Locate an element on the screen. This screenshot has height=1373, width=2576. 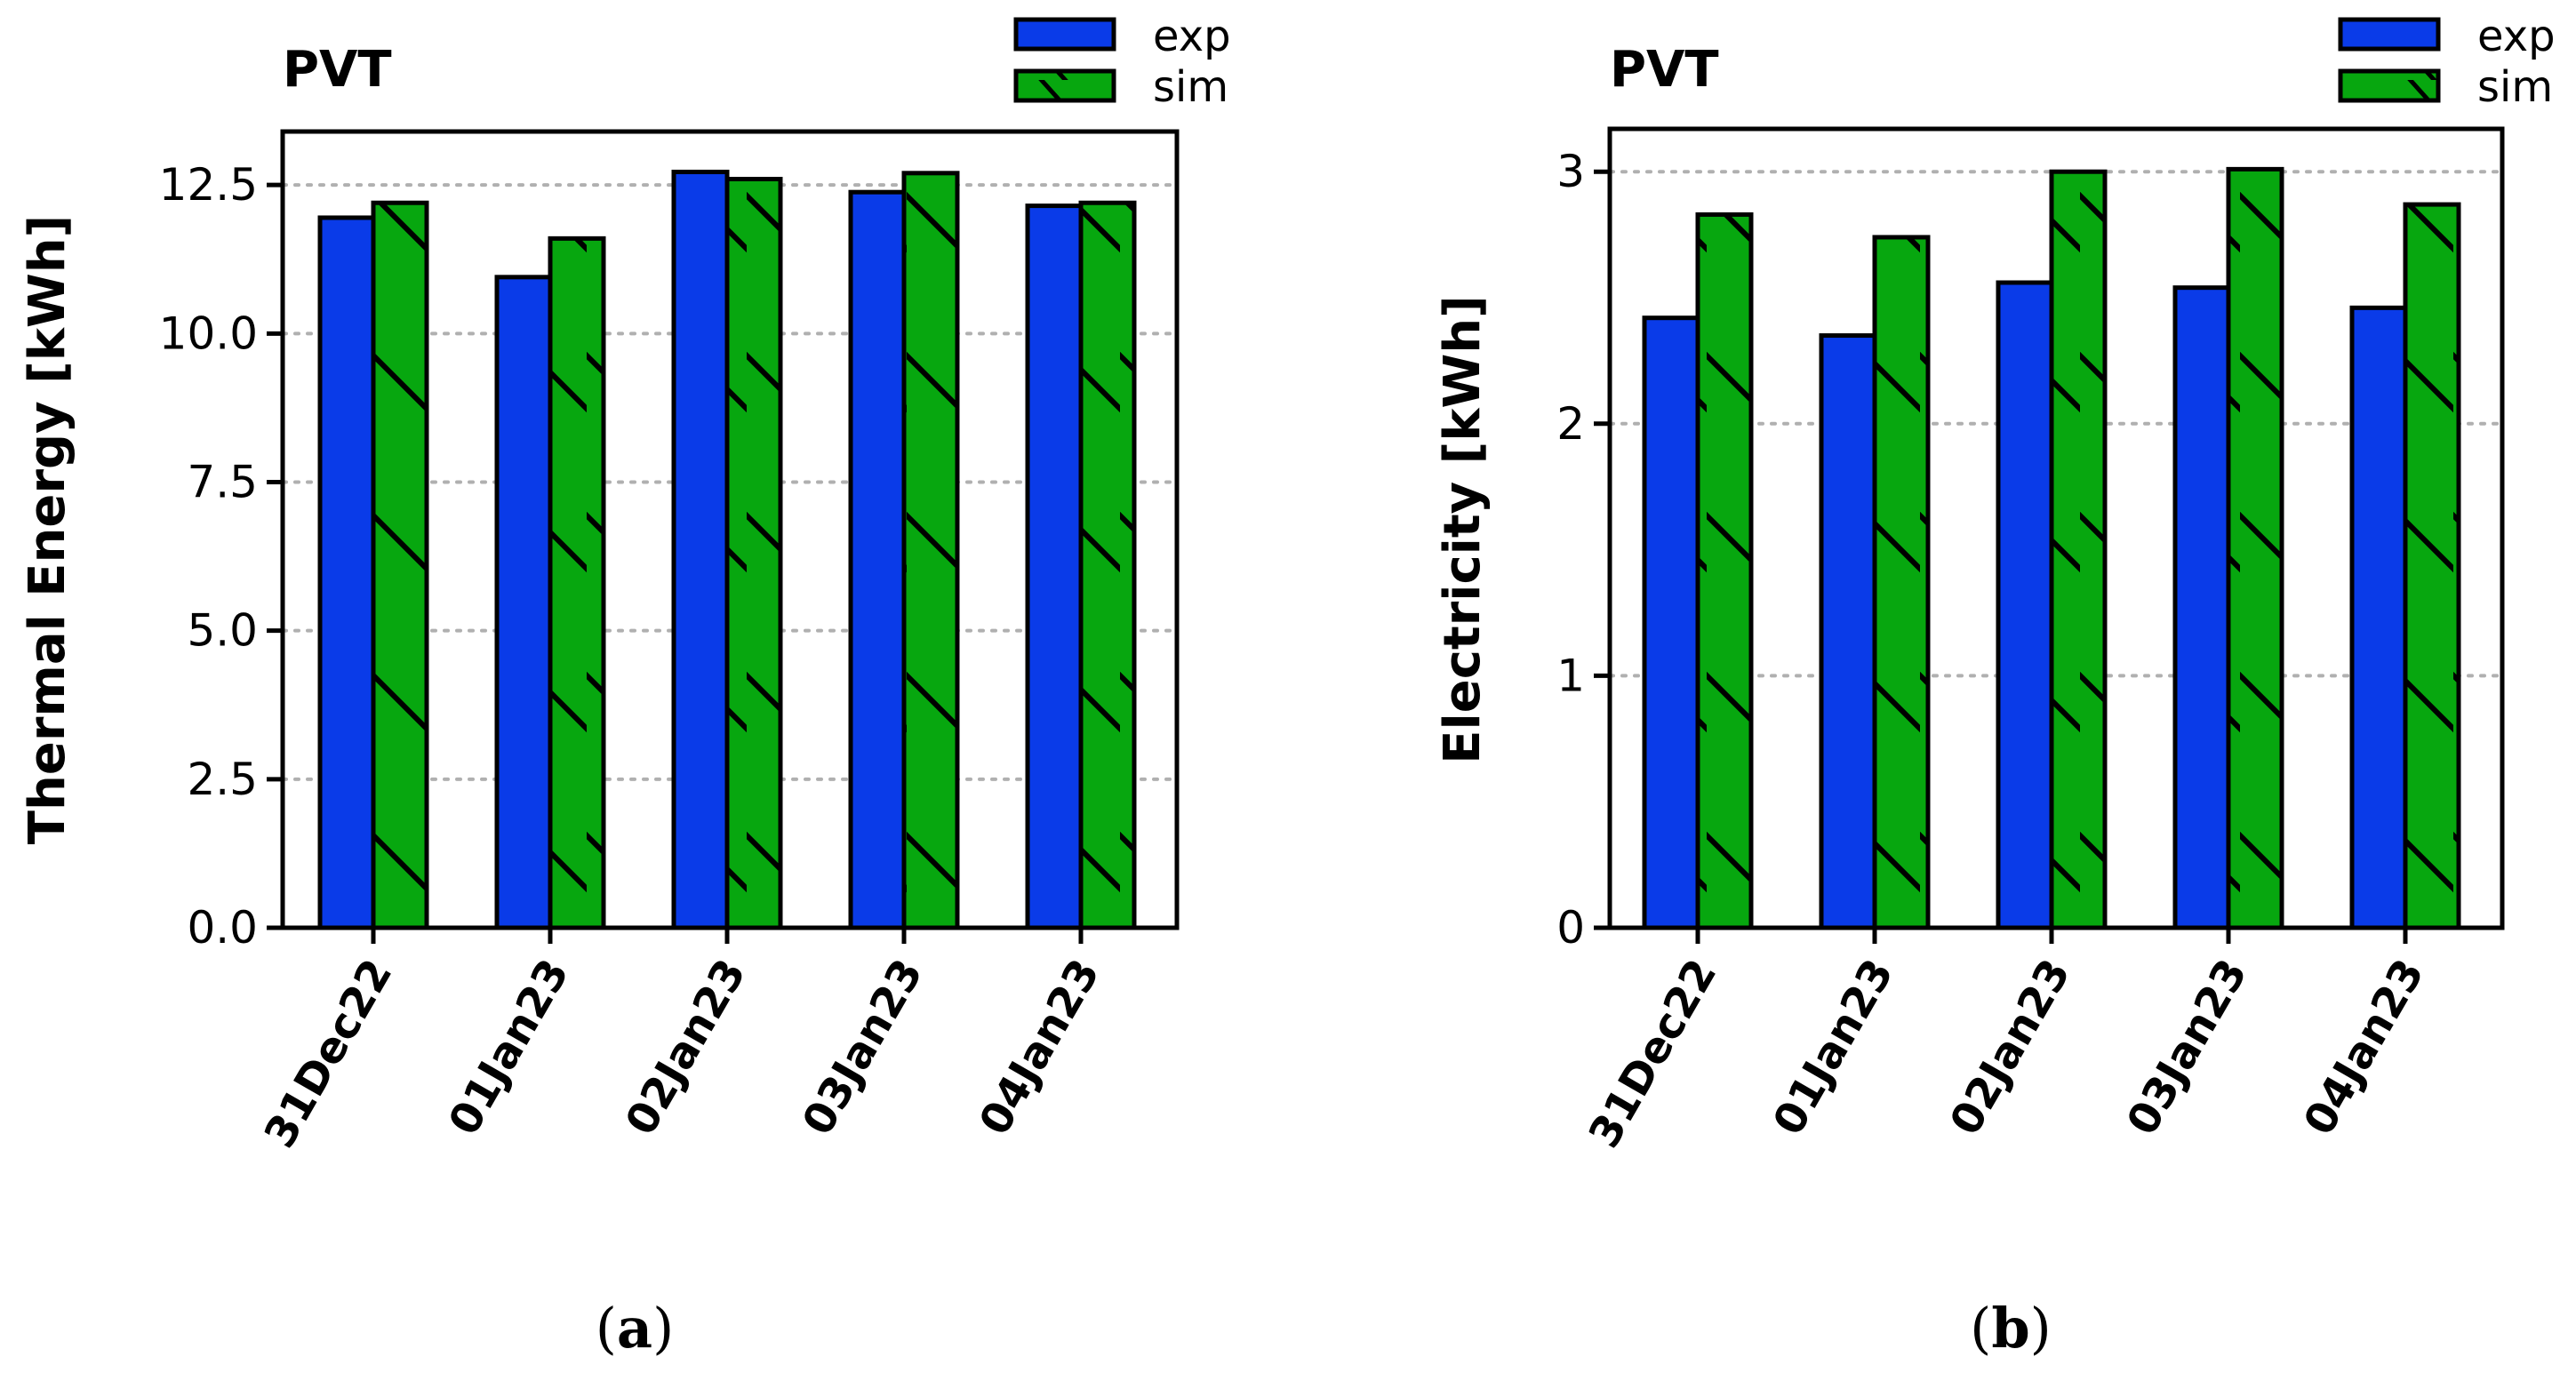
y-tick-label: 5.0 is located at coordinates (222, 631).